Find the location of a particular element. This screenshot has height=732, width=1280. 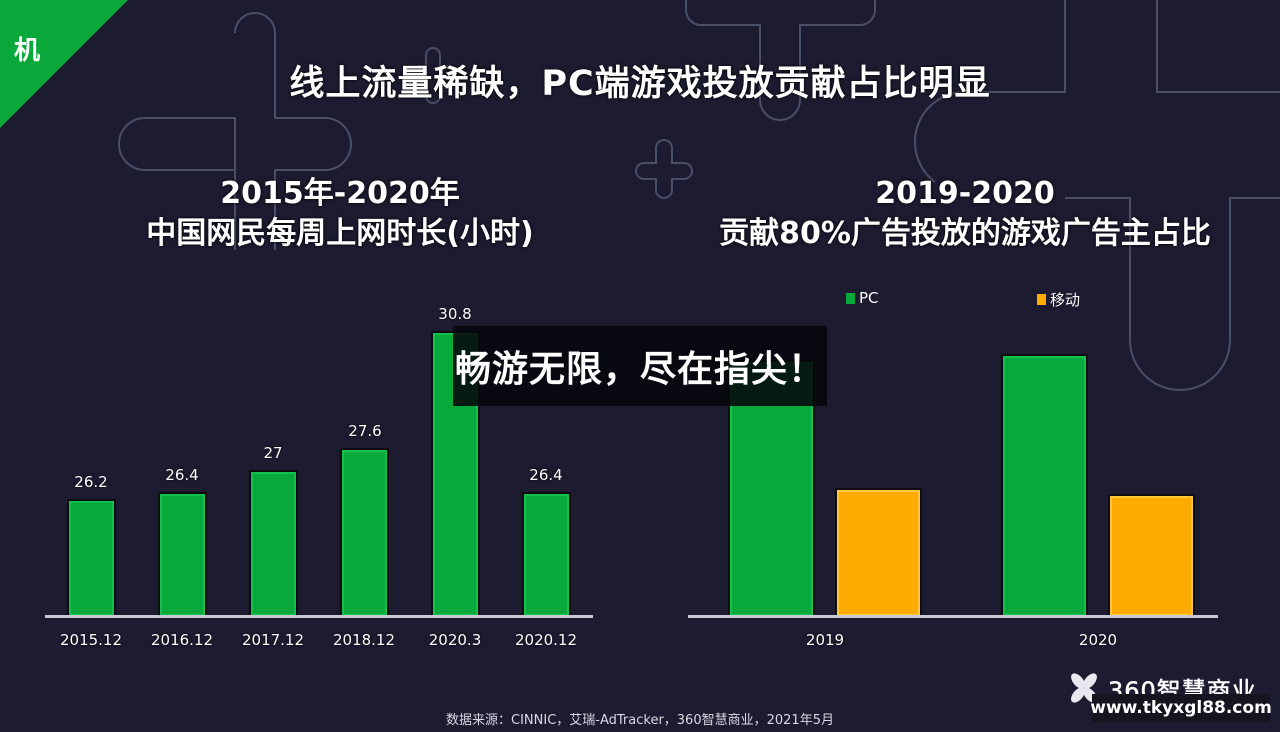

right-chart-title: 2019-2020 贡献80%广告投放的游戏广告主占比 is located at coordinates (965, 214).